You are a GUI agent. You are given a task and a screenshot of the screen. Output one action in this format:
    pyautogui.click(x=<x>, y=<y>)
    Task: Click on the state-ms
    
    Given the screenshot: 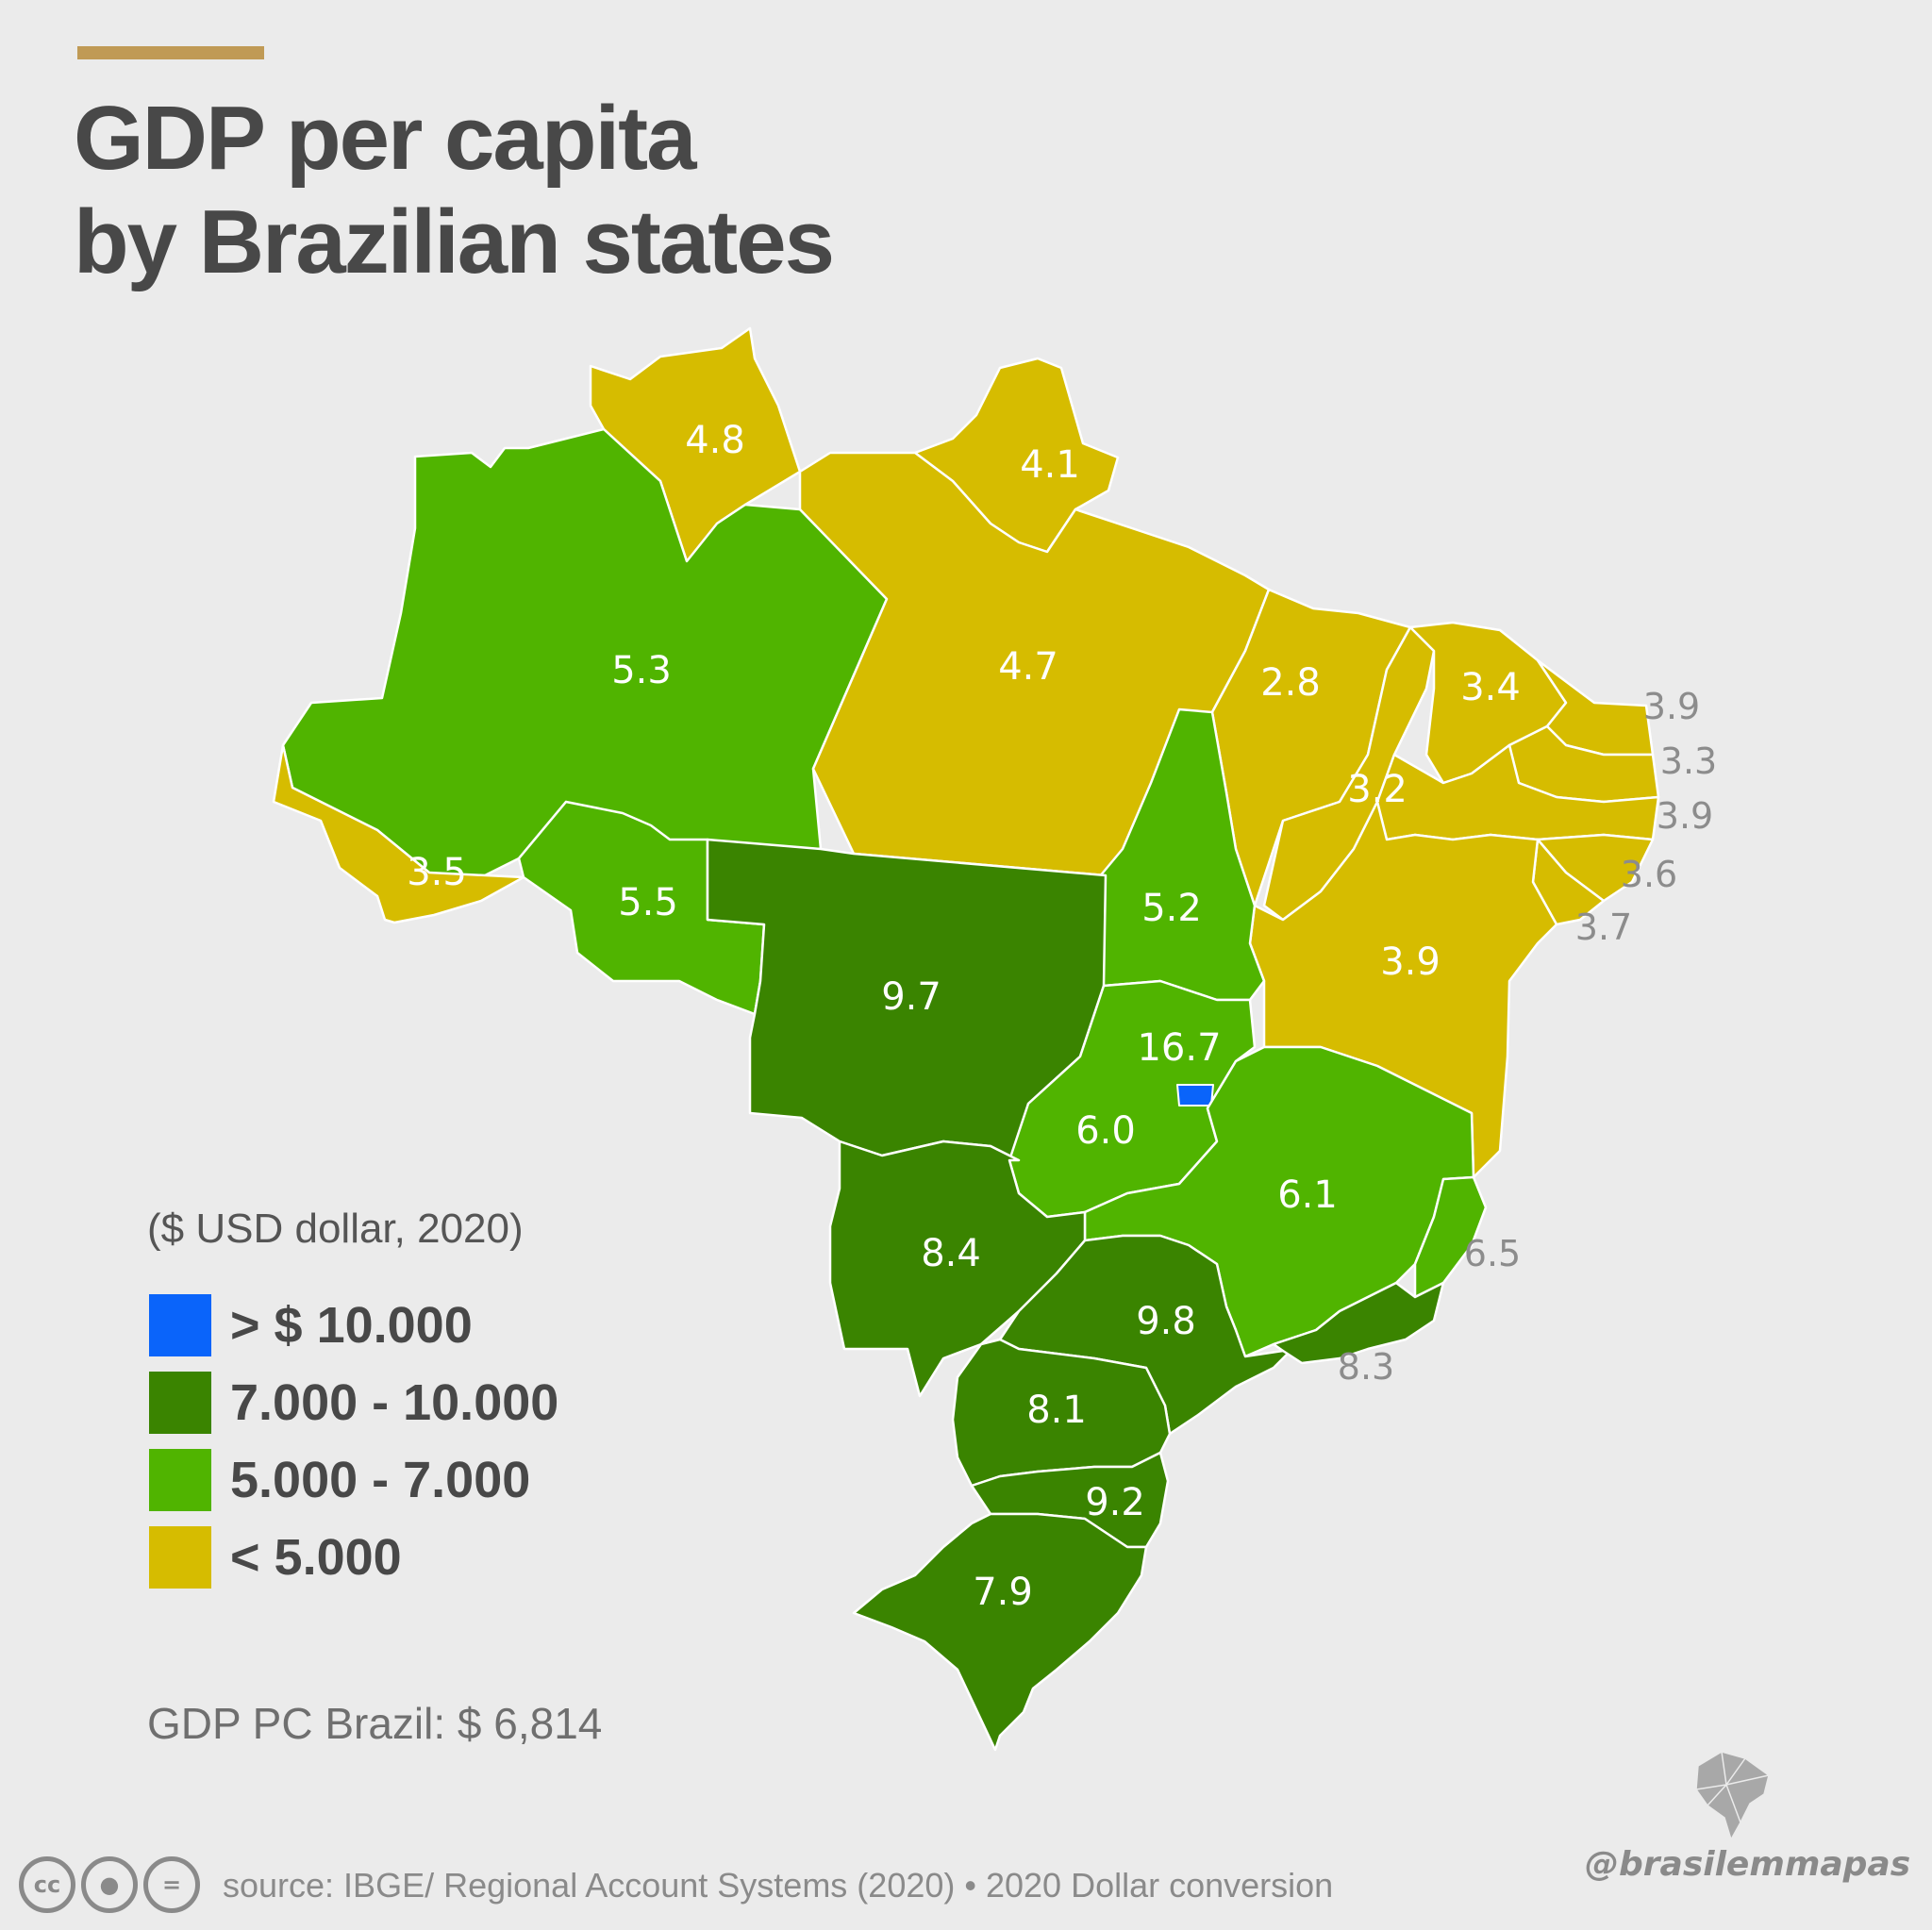 What is the action you would take?
    pyautogui.click(x=958, y=1269)
    